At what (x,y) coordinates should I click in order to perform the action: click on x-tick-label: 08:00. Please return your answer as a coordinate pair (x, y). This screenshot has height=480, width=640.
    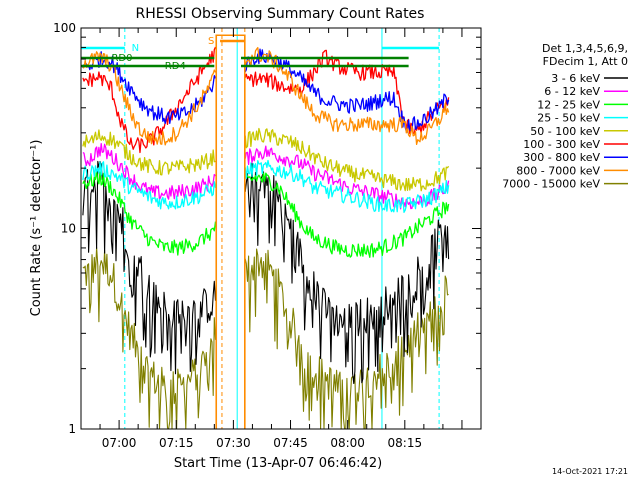
    Looking at the image, I should click on (347, 443).